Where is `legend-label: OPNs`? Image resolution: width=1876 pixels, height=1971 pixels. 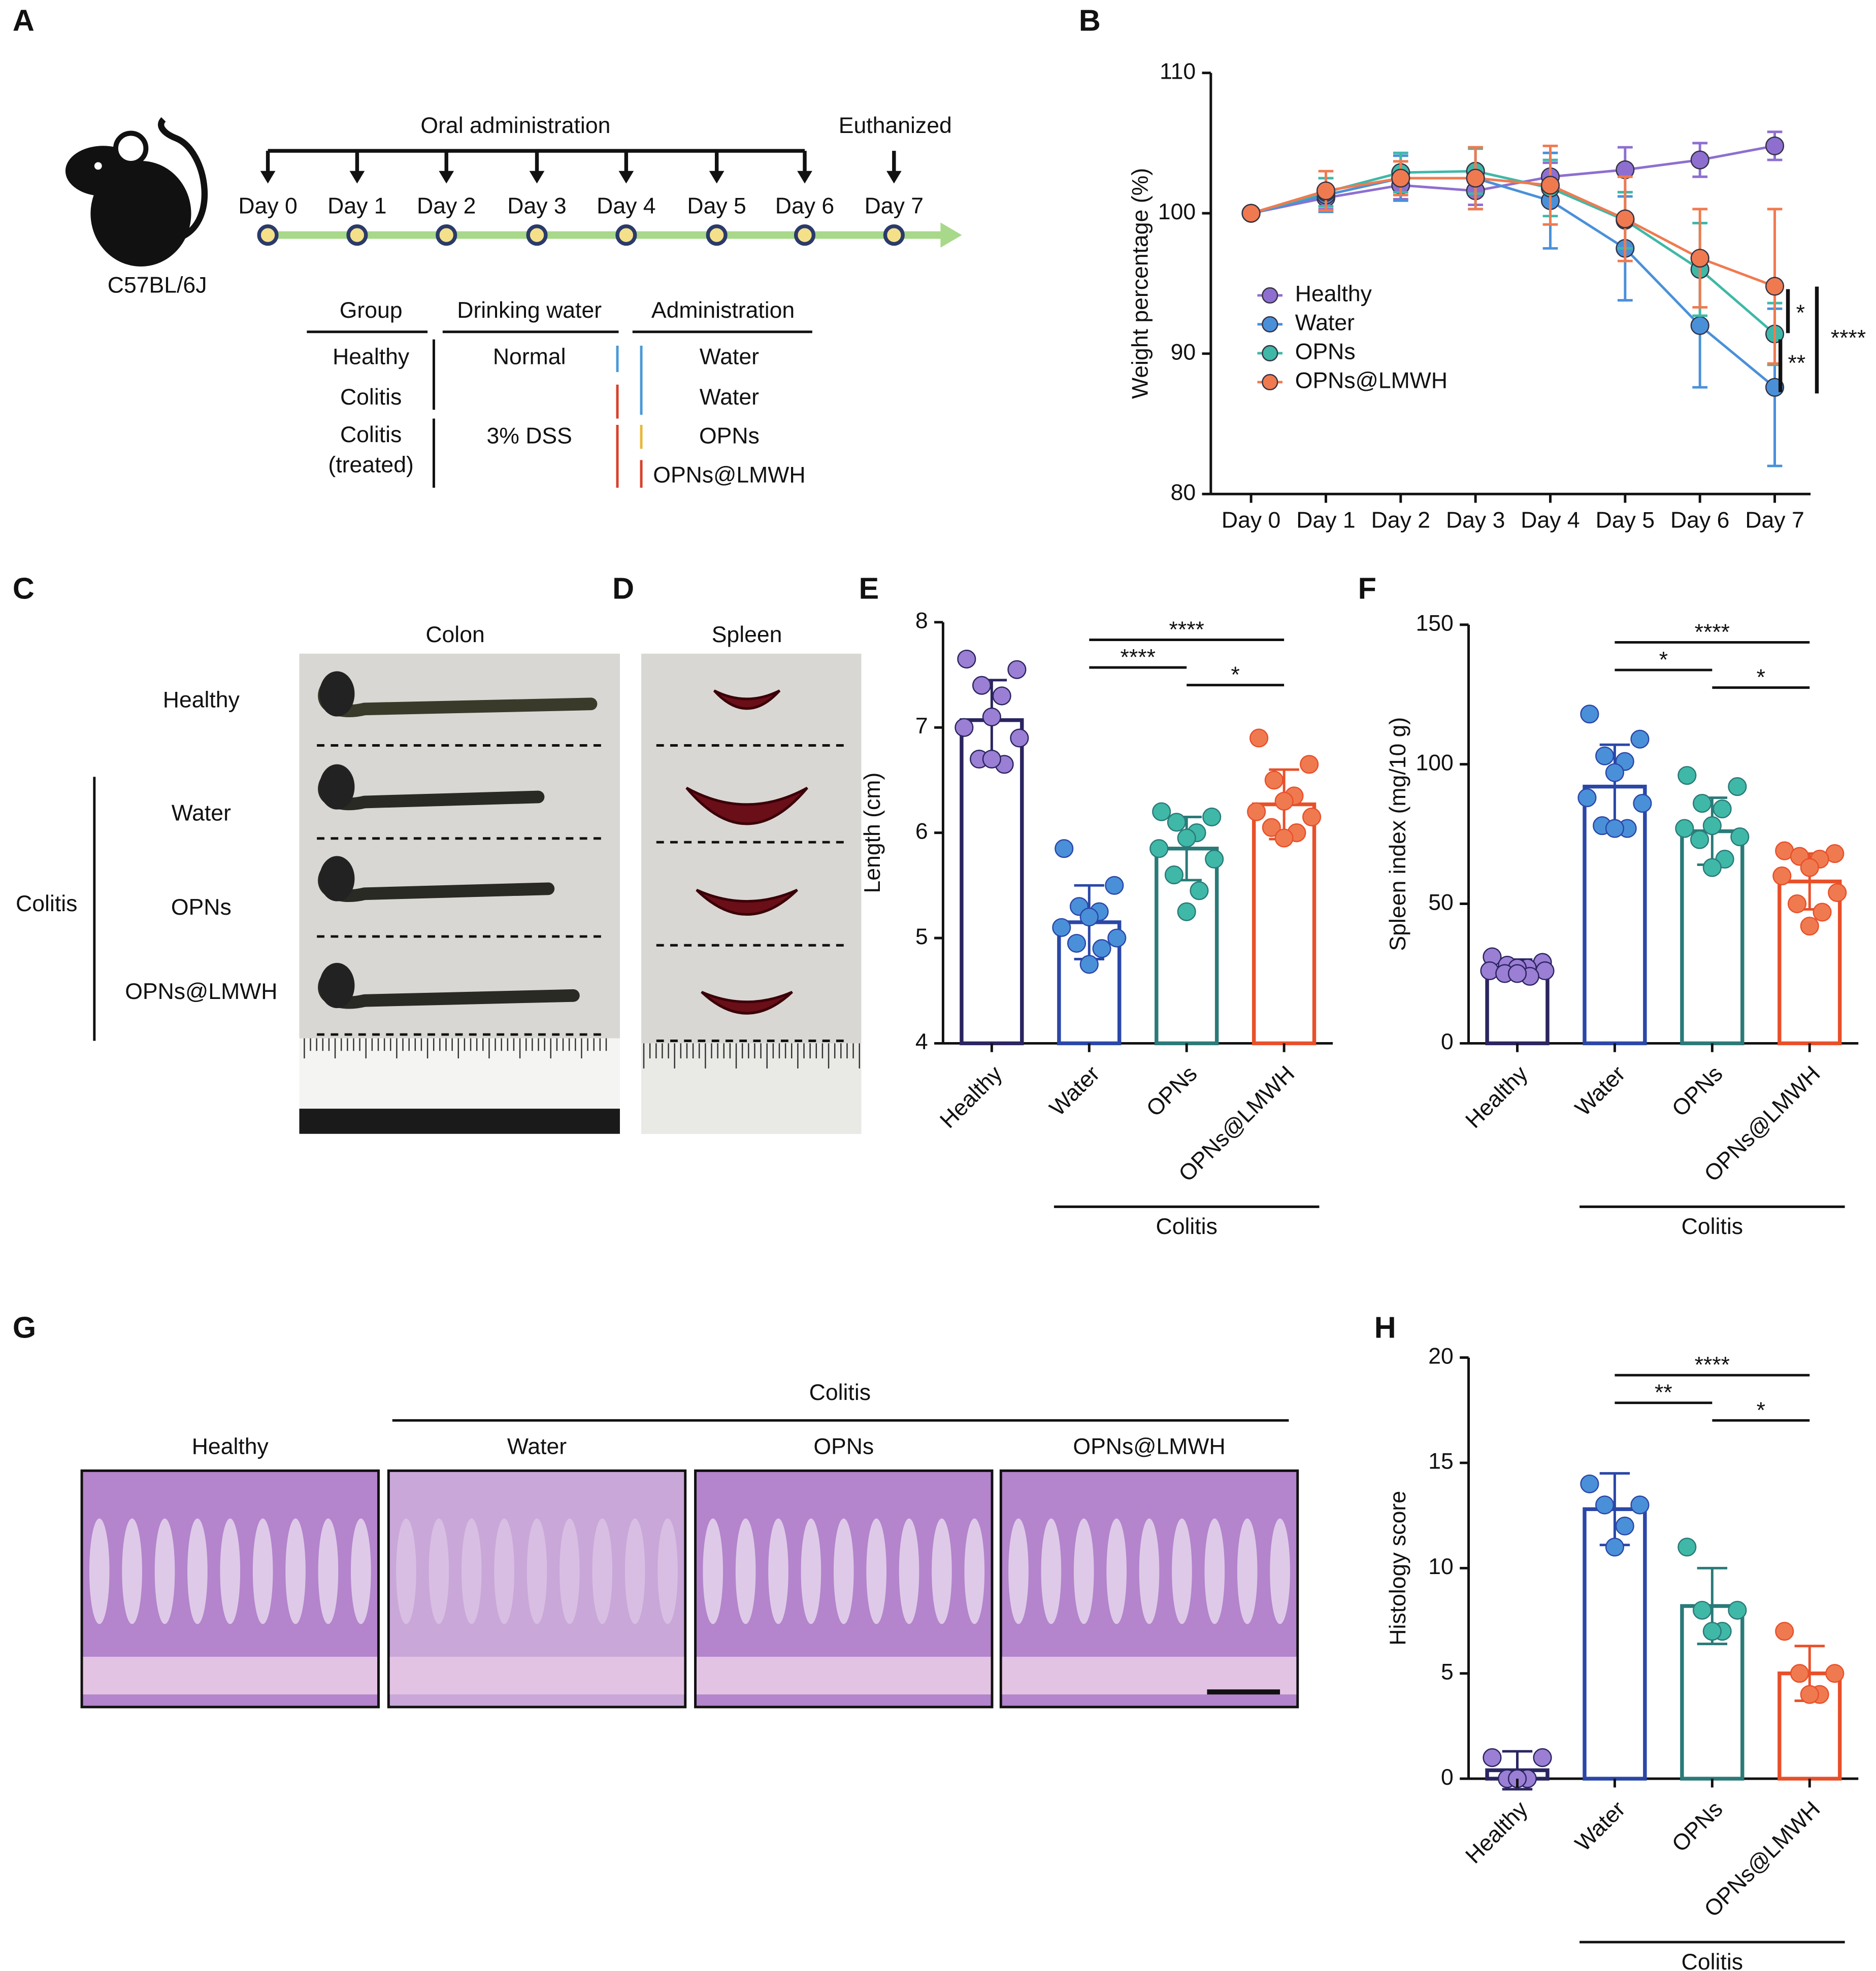
legend-label: OPNs is located at coordinates (1325, 352).